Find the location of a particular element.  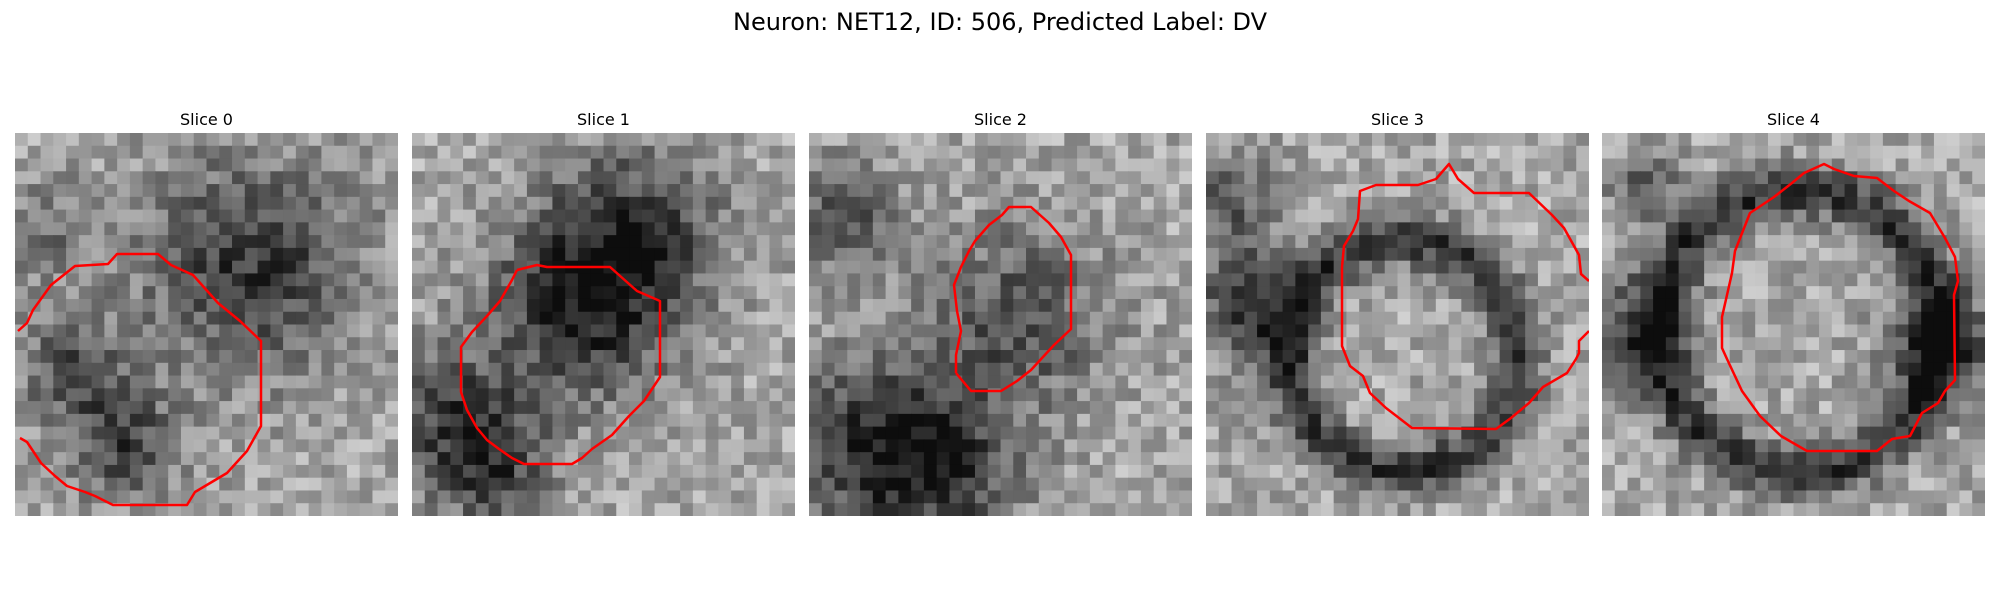

slice-title: Slice 0 is located at coordinates (206, 119).